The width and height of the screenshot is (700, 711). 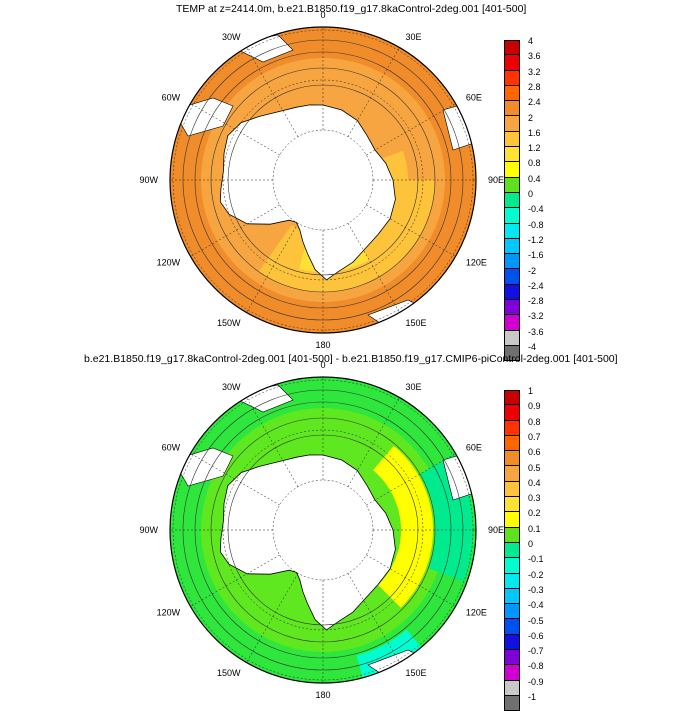 I want to click on colorbar-tick-label: 0.1, so click(x=534, y=528).